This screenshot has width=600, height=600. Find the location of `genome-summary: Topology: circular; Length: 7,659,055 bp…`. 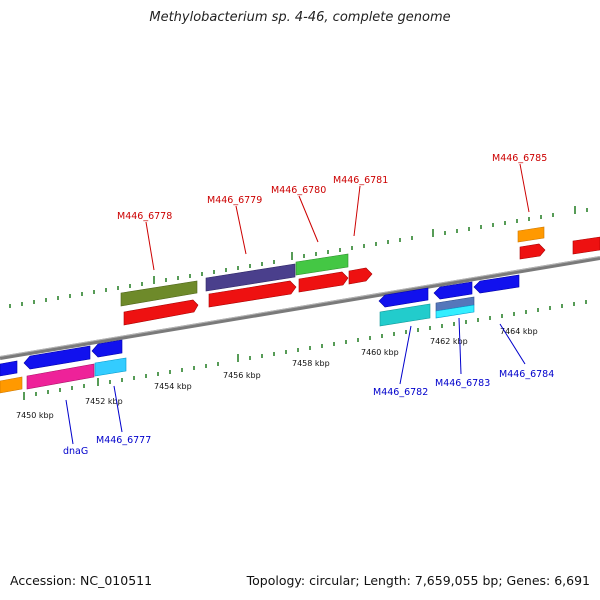

genome-summary: Topology: circular; Length: 7,659,055 bp… is located at coordinates (418, 580).